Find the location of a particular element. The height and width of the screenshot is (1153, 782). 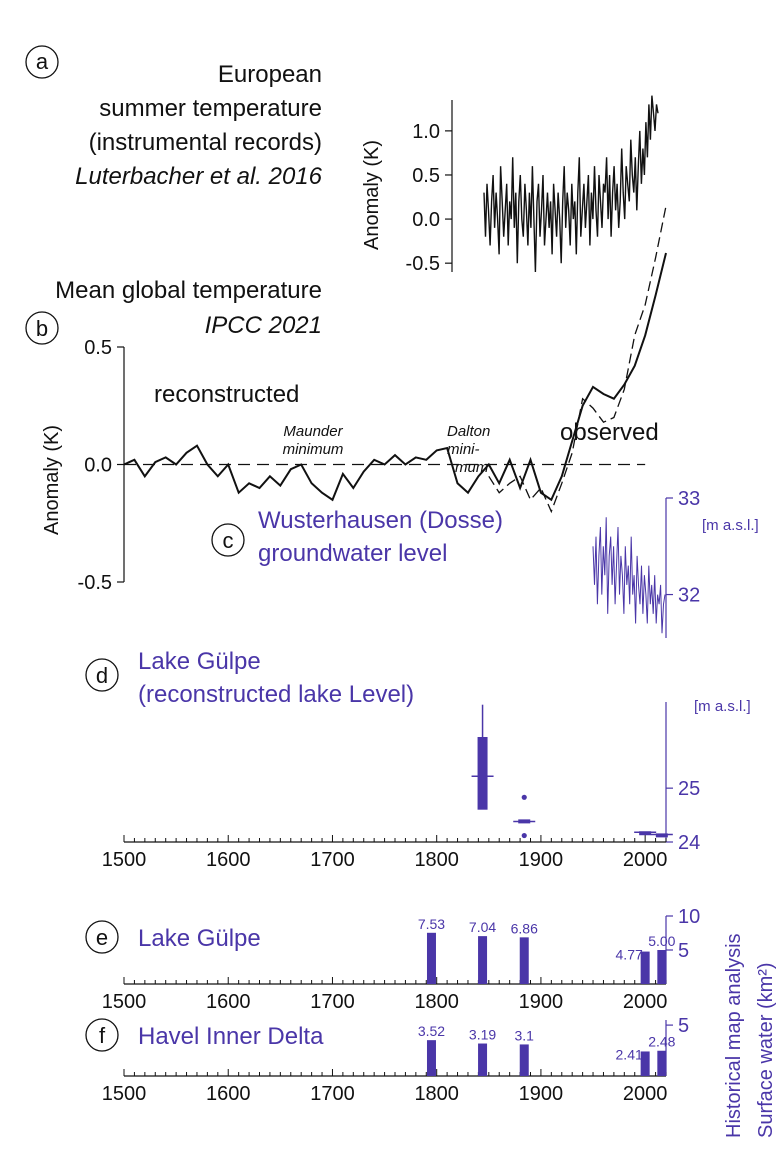

f-tick-label: 1600 is located at coordinates (228, 1094).